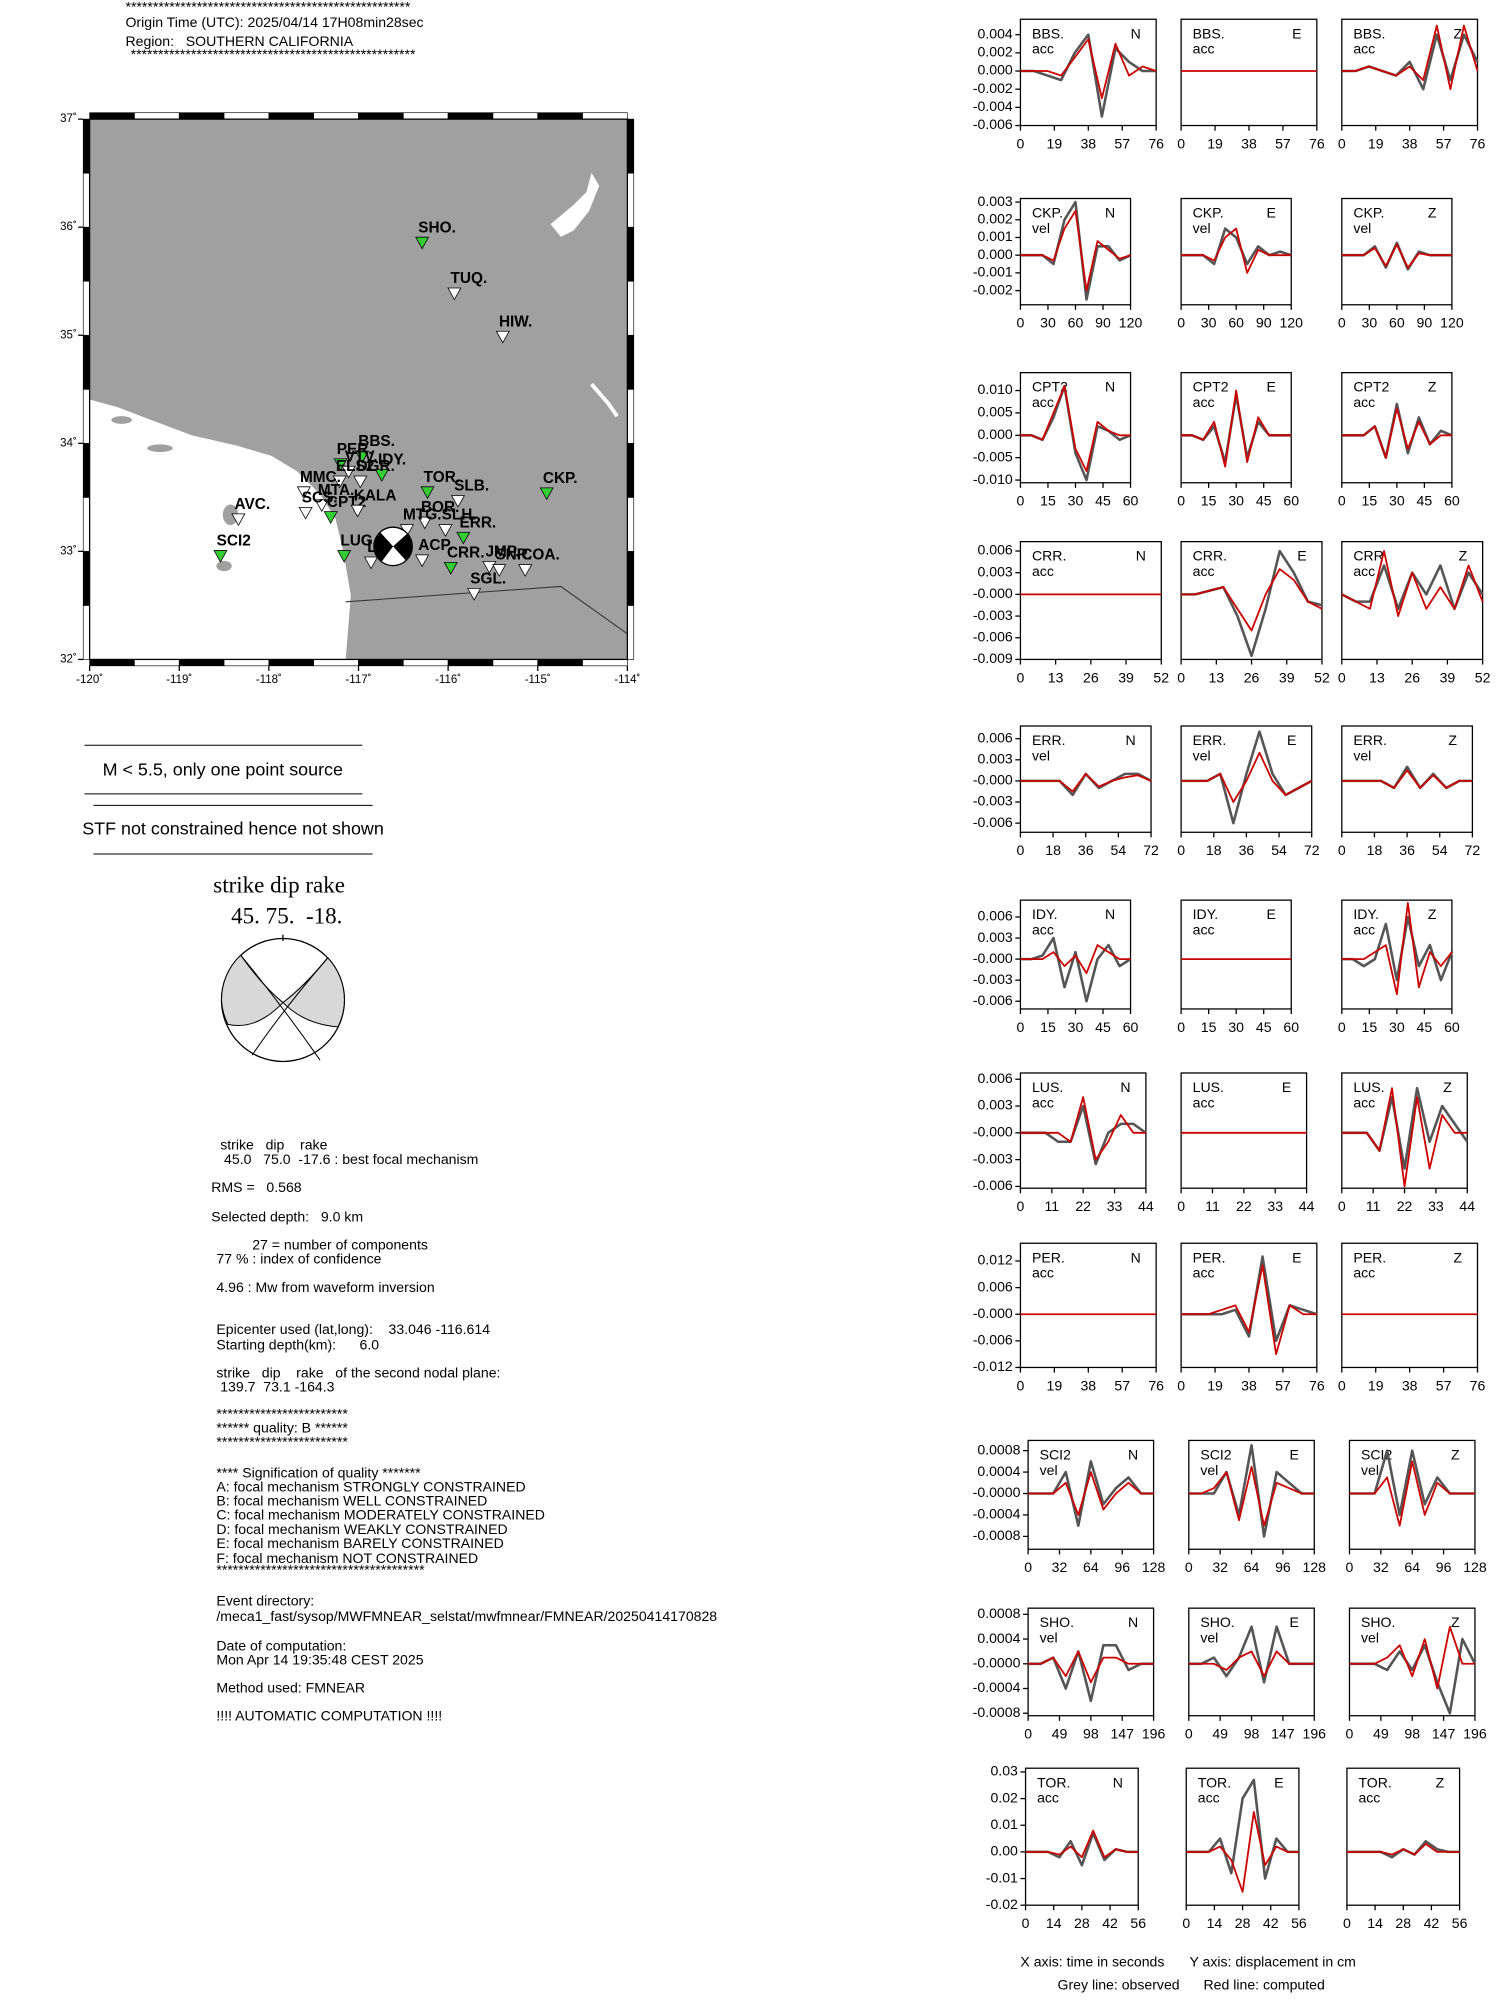  What do you see at coordinates (1215, 143) in the screenshot?
I see `x-tick-label: 19` at bounding box center [1215, 143].